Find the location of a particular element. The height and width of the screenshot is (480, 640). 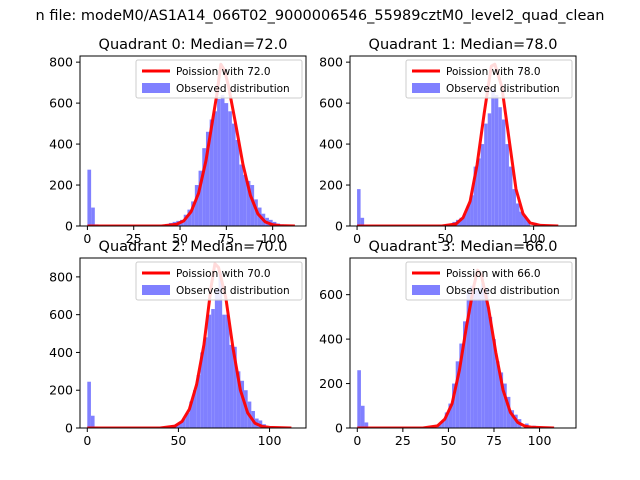

legend: Poission with 72.0 Observed distribution is located at coordinates (219, 79).